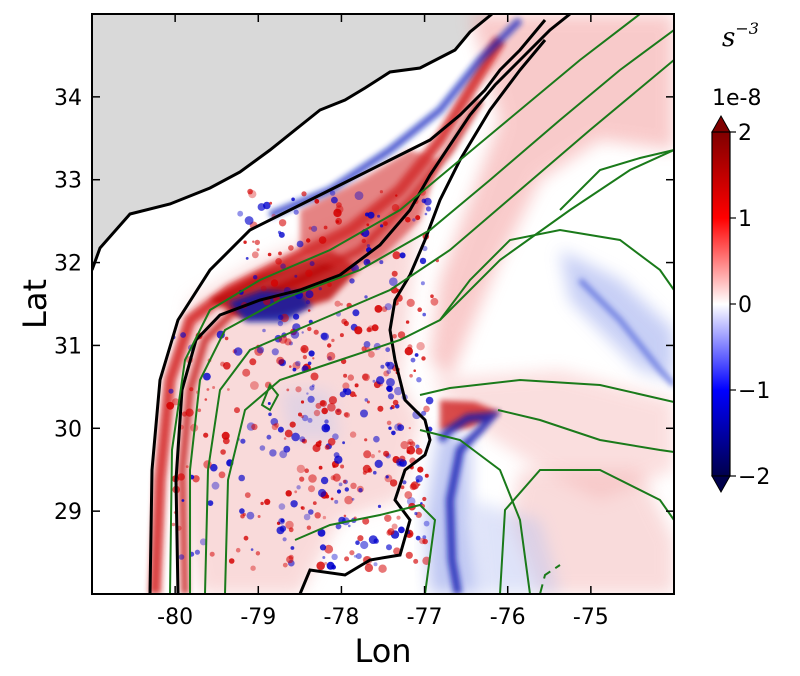 Image resolution: width=800 pixels, height=676 pixels. What do you see at coordinates (68, 512) in the screenshot?
I see `y-tick-label: 29` at bounding box center [68, 512].